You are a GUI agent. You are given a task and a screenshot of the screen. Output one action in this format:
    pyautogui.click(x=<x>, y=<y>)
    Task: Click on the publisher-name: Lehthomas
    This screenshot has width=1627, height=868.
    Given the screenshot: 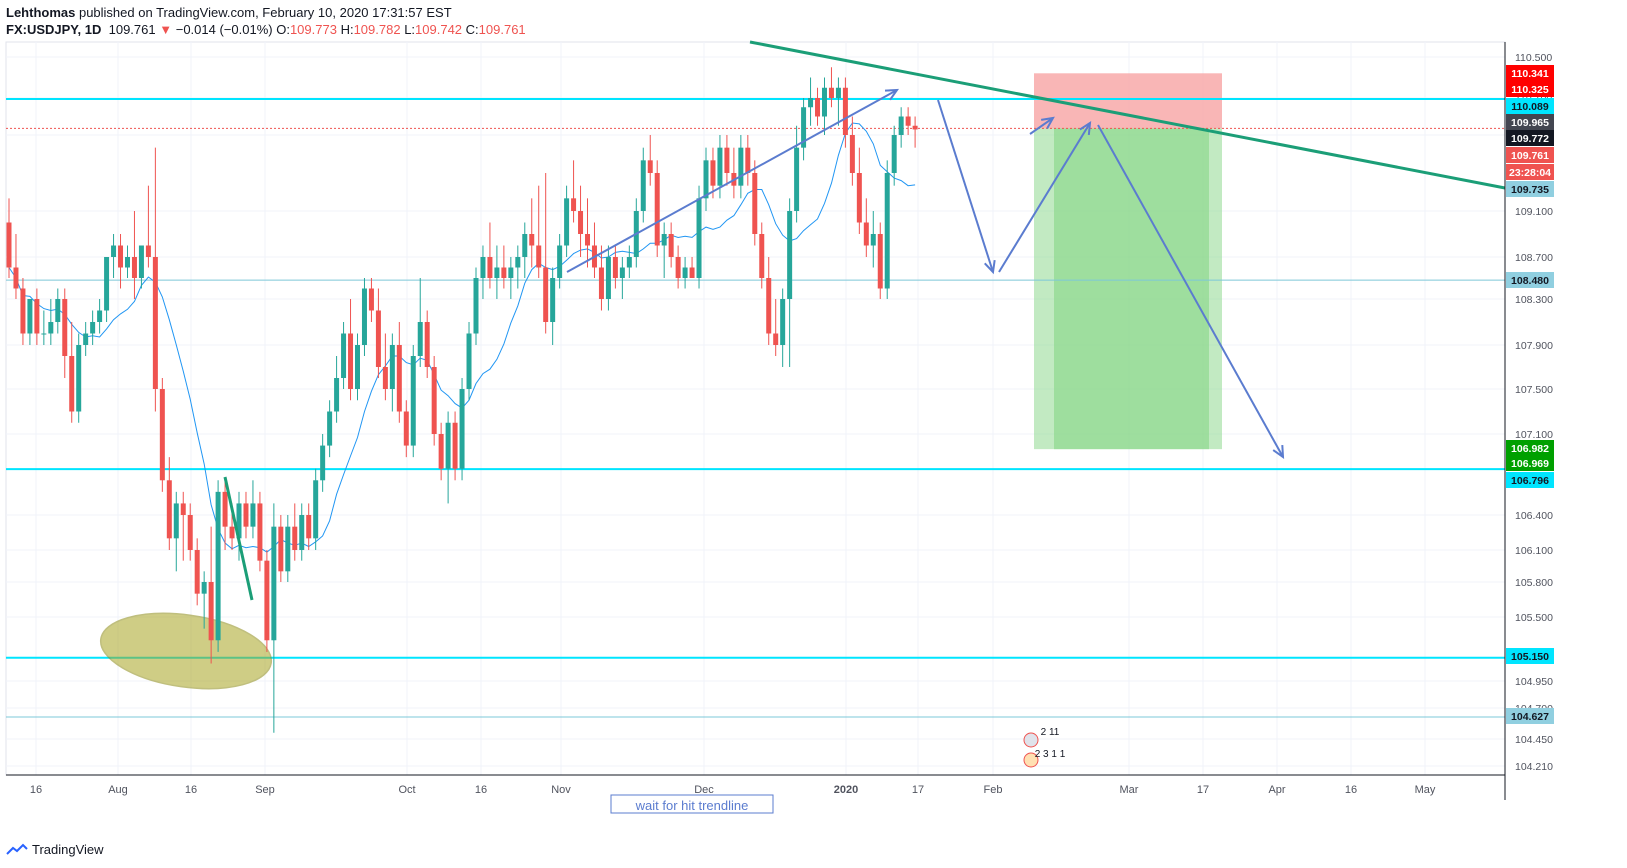 What is the action you would take?
    pyautogui.click(x=41, y=12)
    